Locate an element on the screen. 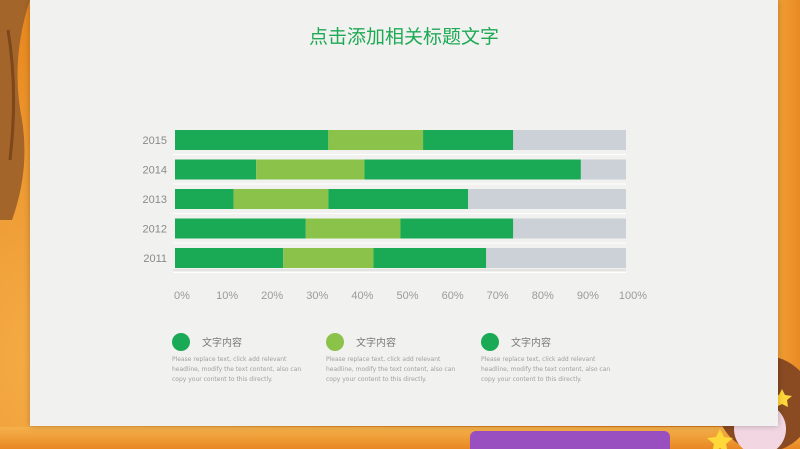 Image resolution: width=800 pixels, height=449 pixels. bar-2015-segment-gray is located at coordinates (569, 140).